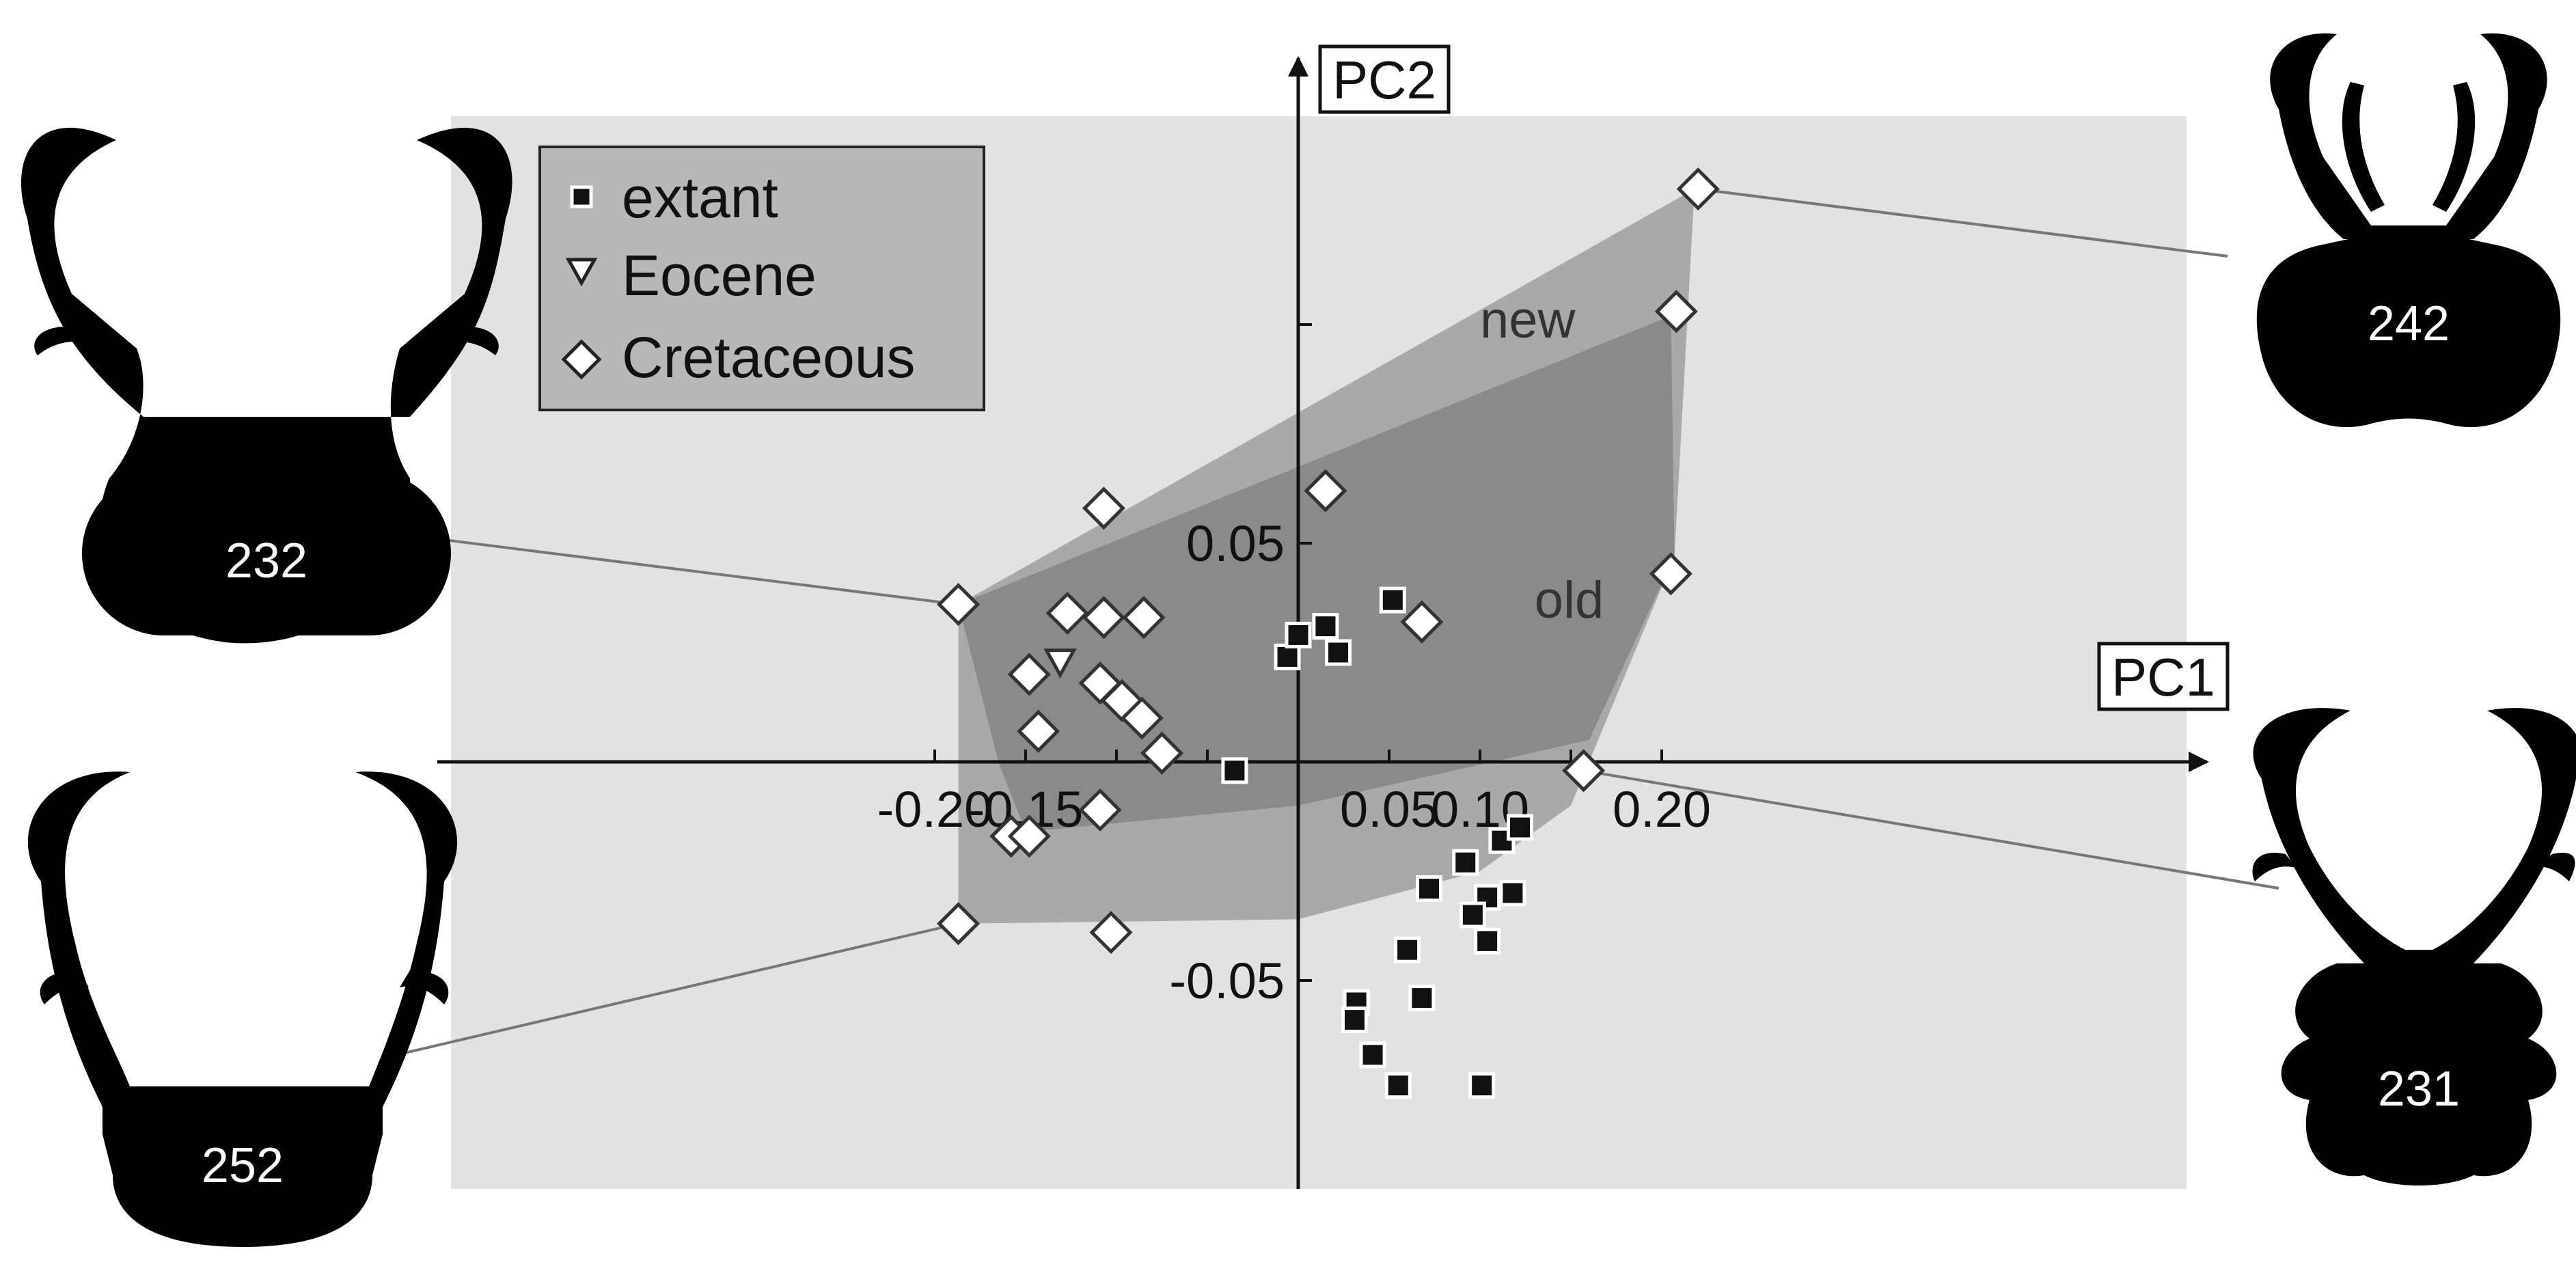 The image size is (2576, 1275). What do you see at coordinates (1528, 320) in the screenshot?
I see `region-label-new: new` at bounding box center [1528, 320].